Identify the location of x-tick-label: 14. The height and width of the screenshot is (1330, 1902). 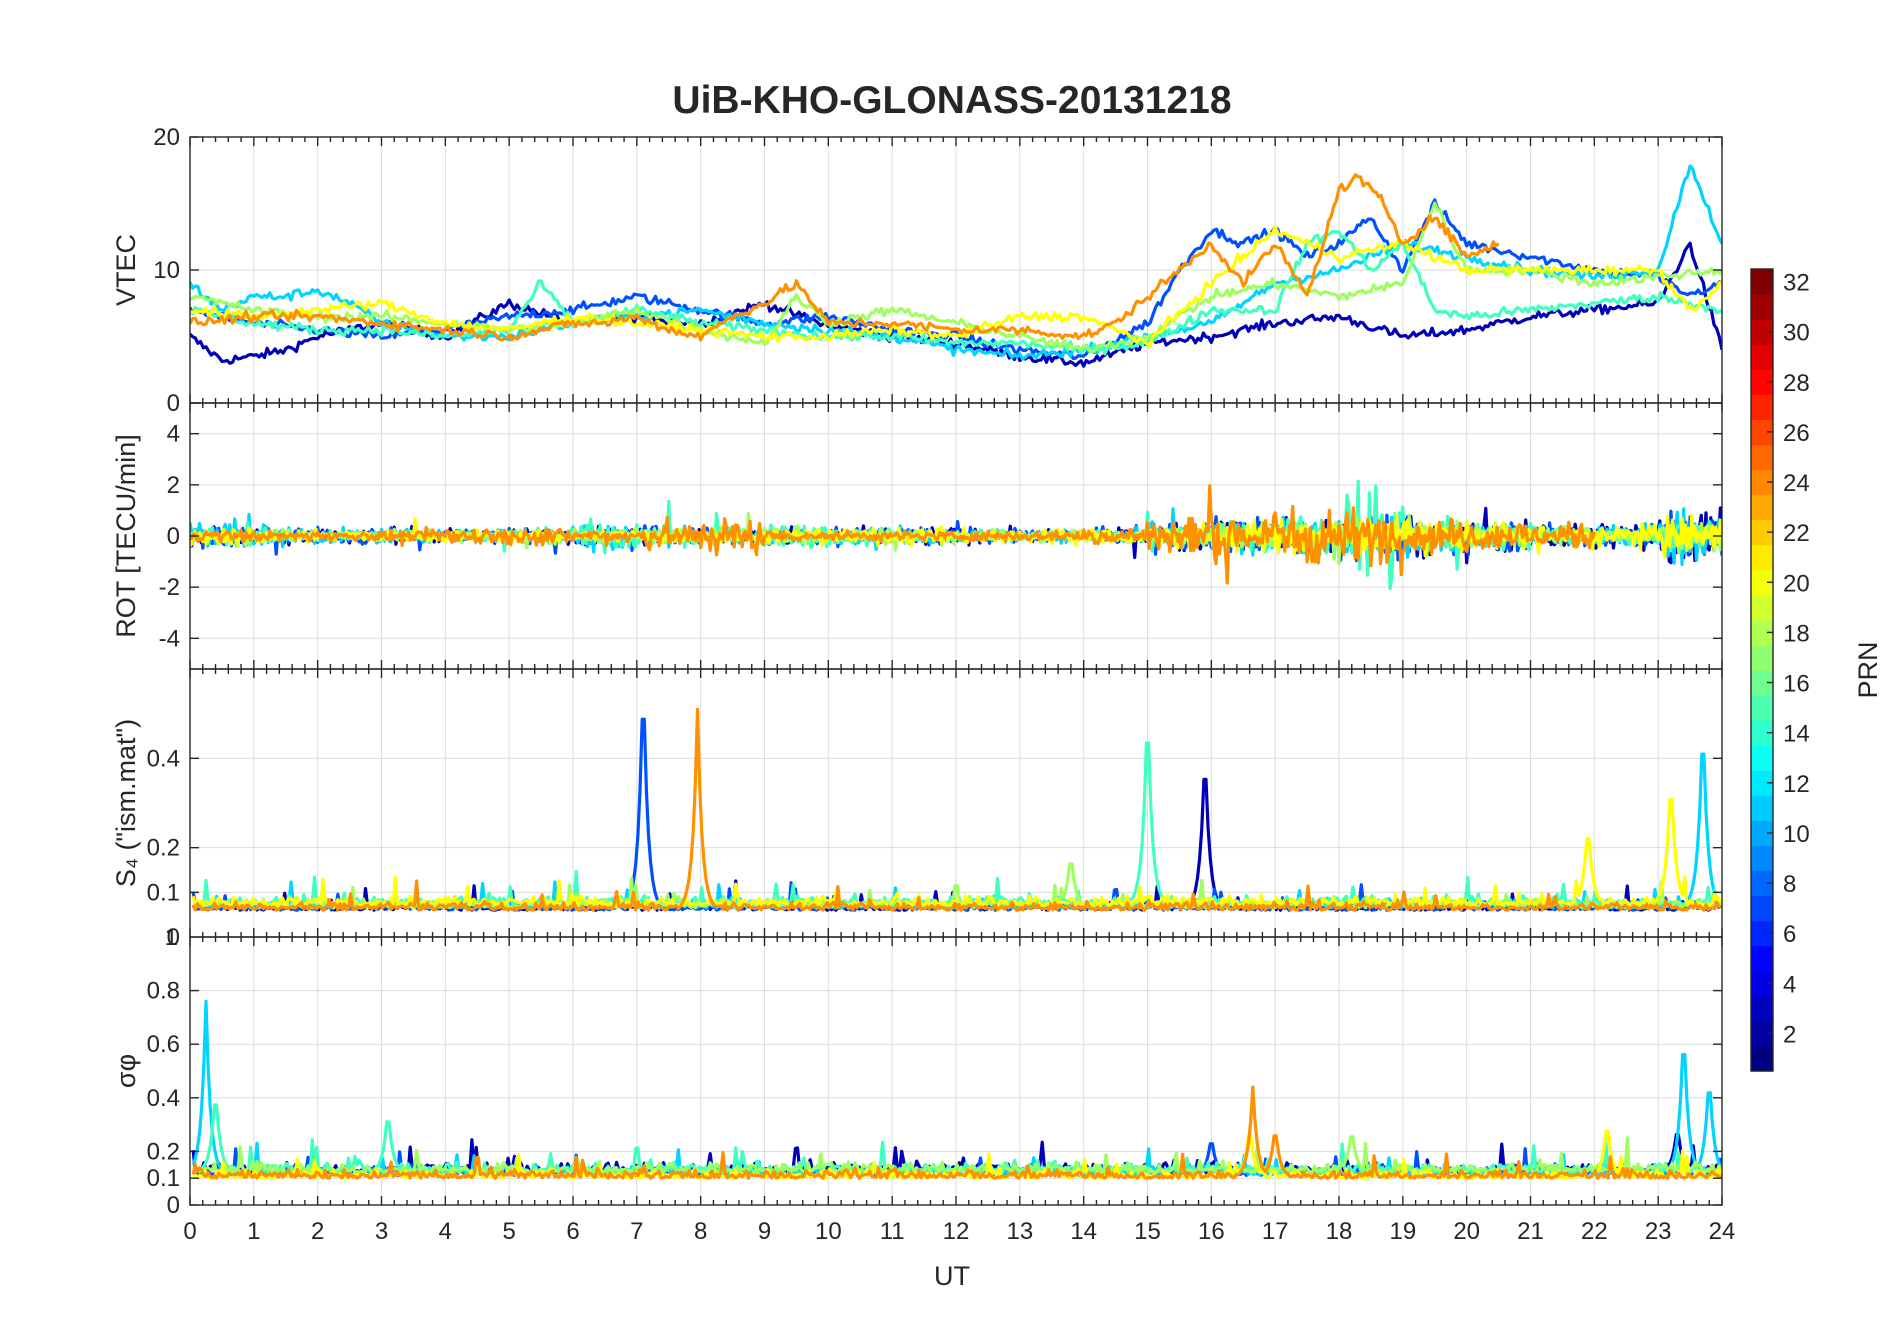
(1083, 1231).